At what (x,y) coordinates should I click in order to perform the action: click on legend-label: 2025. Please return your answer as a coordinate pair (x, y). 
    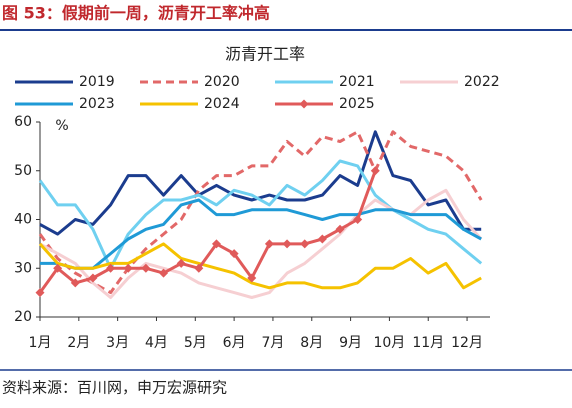
    Looking at the image, I should click on (357, 104).